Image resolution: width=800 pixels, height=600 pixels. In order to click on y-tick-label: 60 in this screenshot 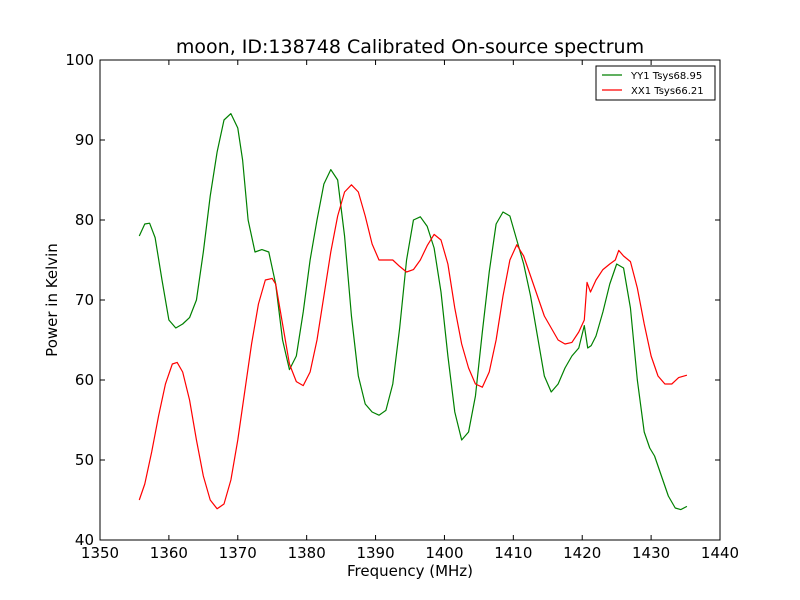, I will do `click(84, 380)`.